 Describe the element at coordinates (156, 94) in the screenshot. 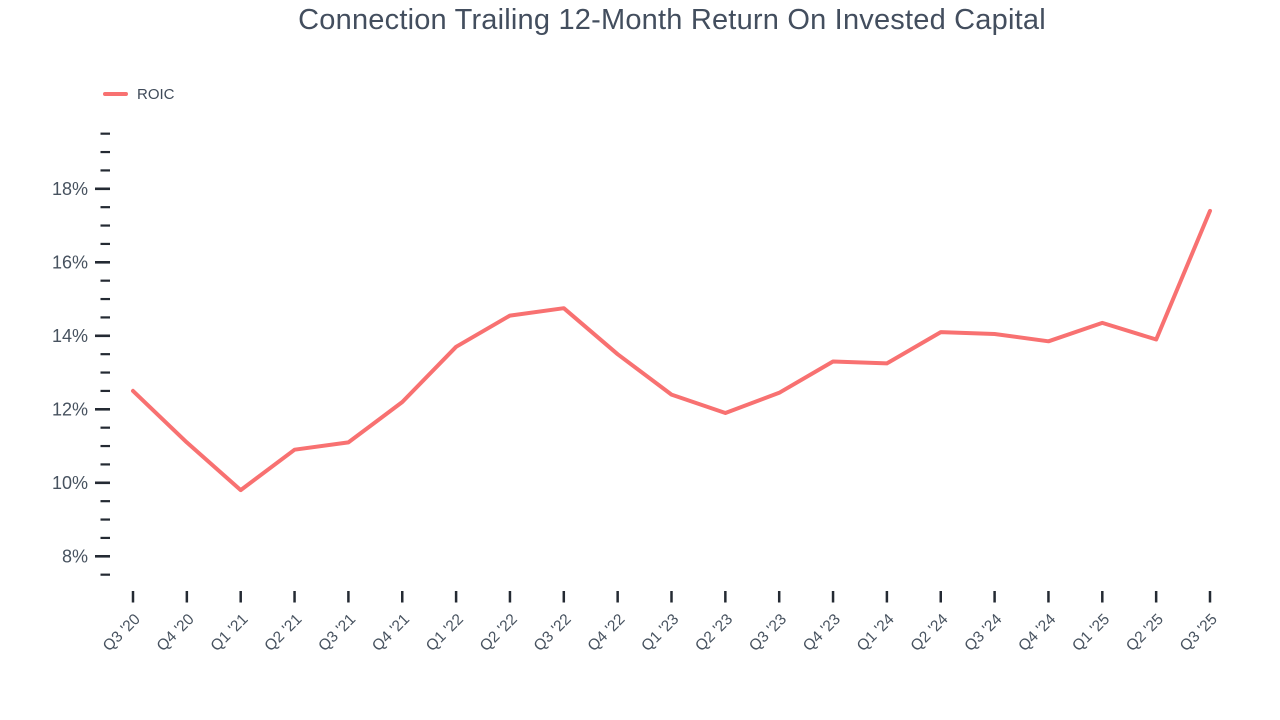

I see `legend-label: ROIC` at that location.